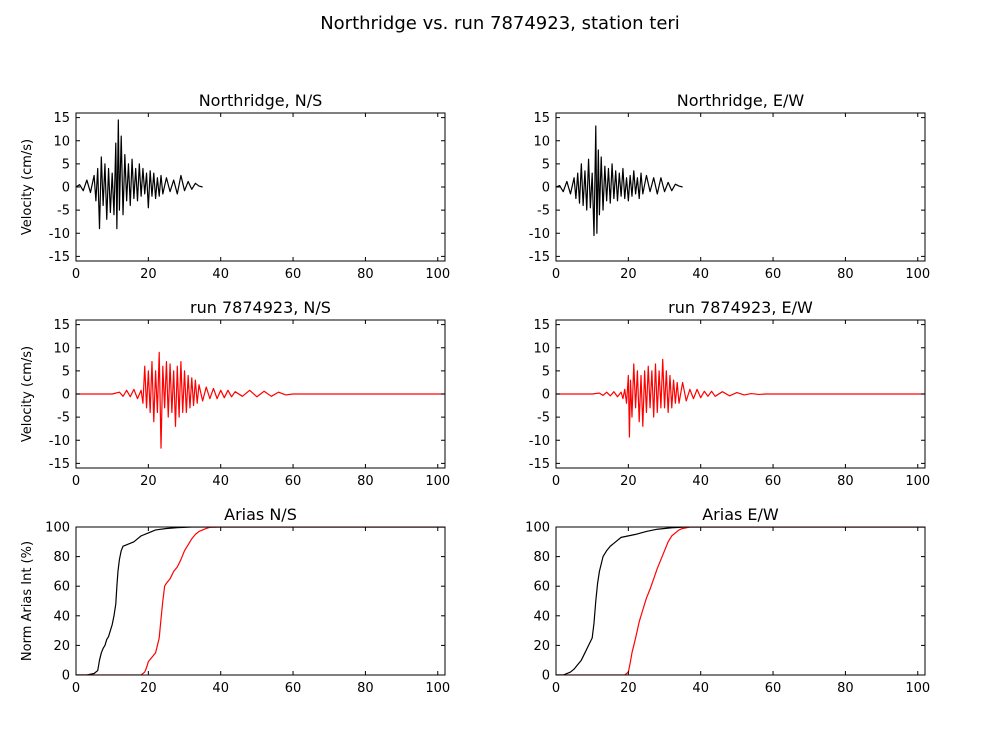 Image resolution: width=1000 pixels, height=750 pixels. I want to click on subplot-title: run 7874923, E/W, so click(740, 307).